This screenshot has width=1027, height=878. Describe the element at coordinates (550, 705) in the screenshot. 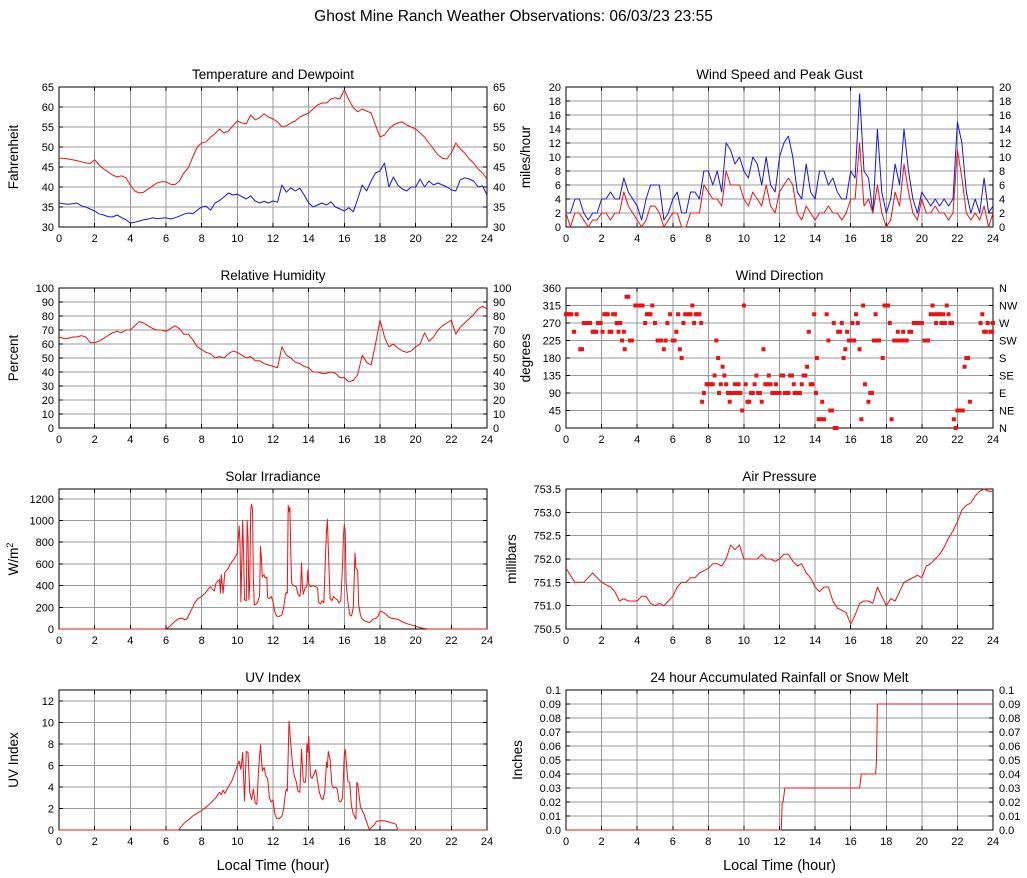

I see `y-tick-label: 0.09` at that location.